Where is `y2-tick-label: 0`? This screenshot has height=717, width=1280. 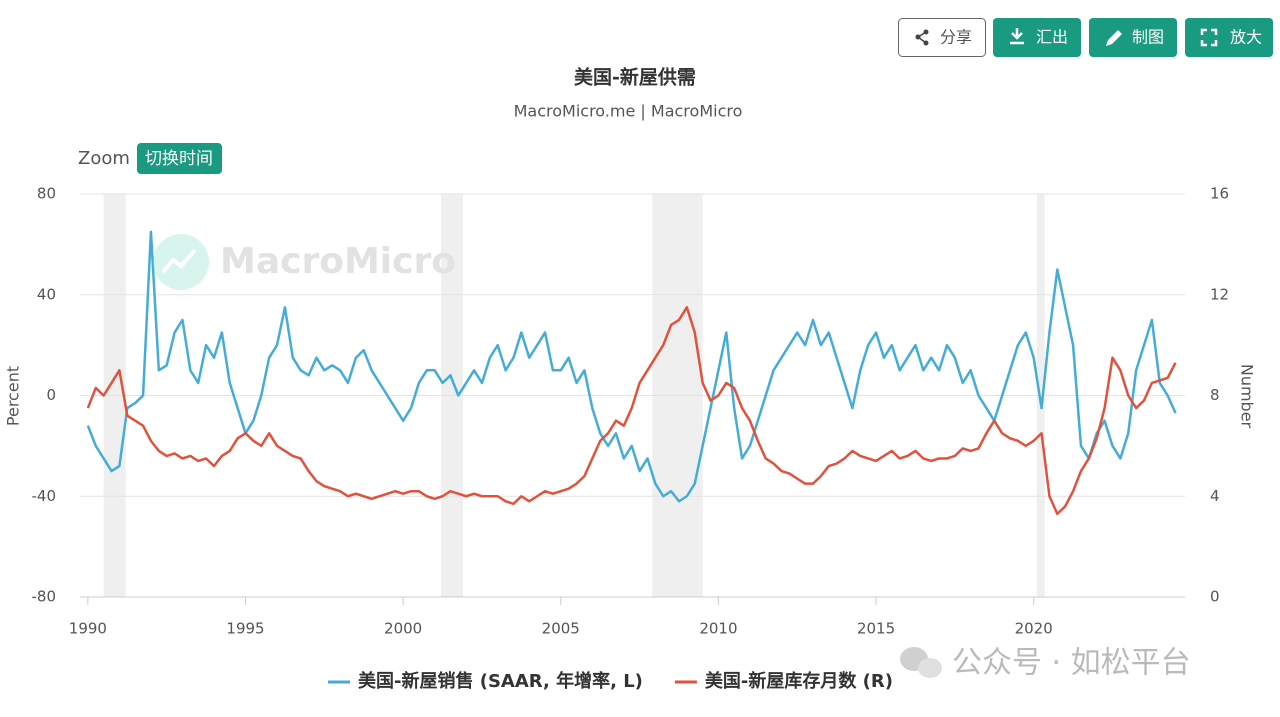 y2-tick-label: 0 is located at coordinates (1215, 597).